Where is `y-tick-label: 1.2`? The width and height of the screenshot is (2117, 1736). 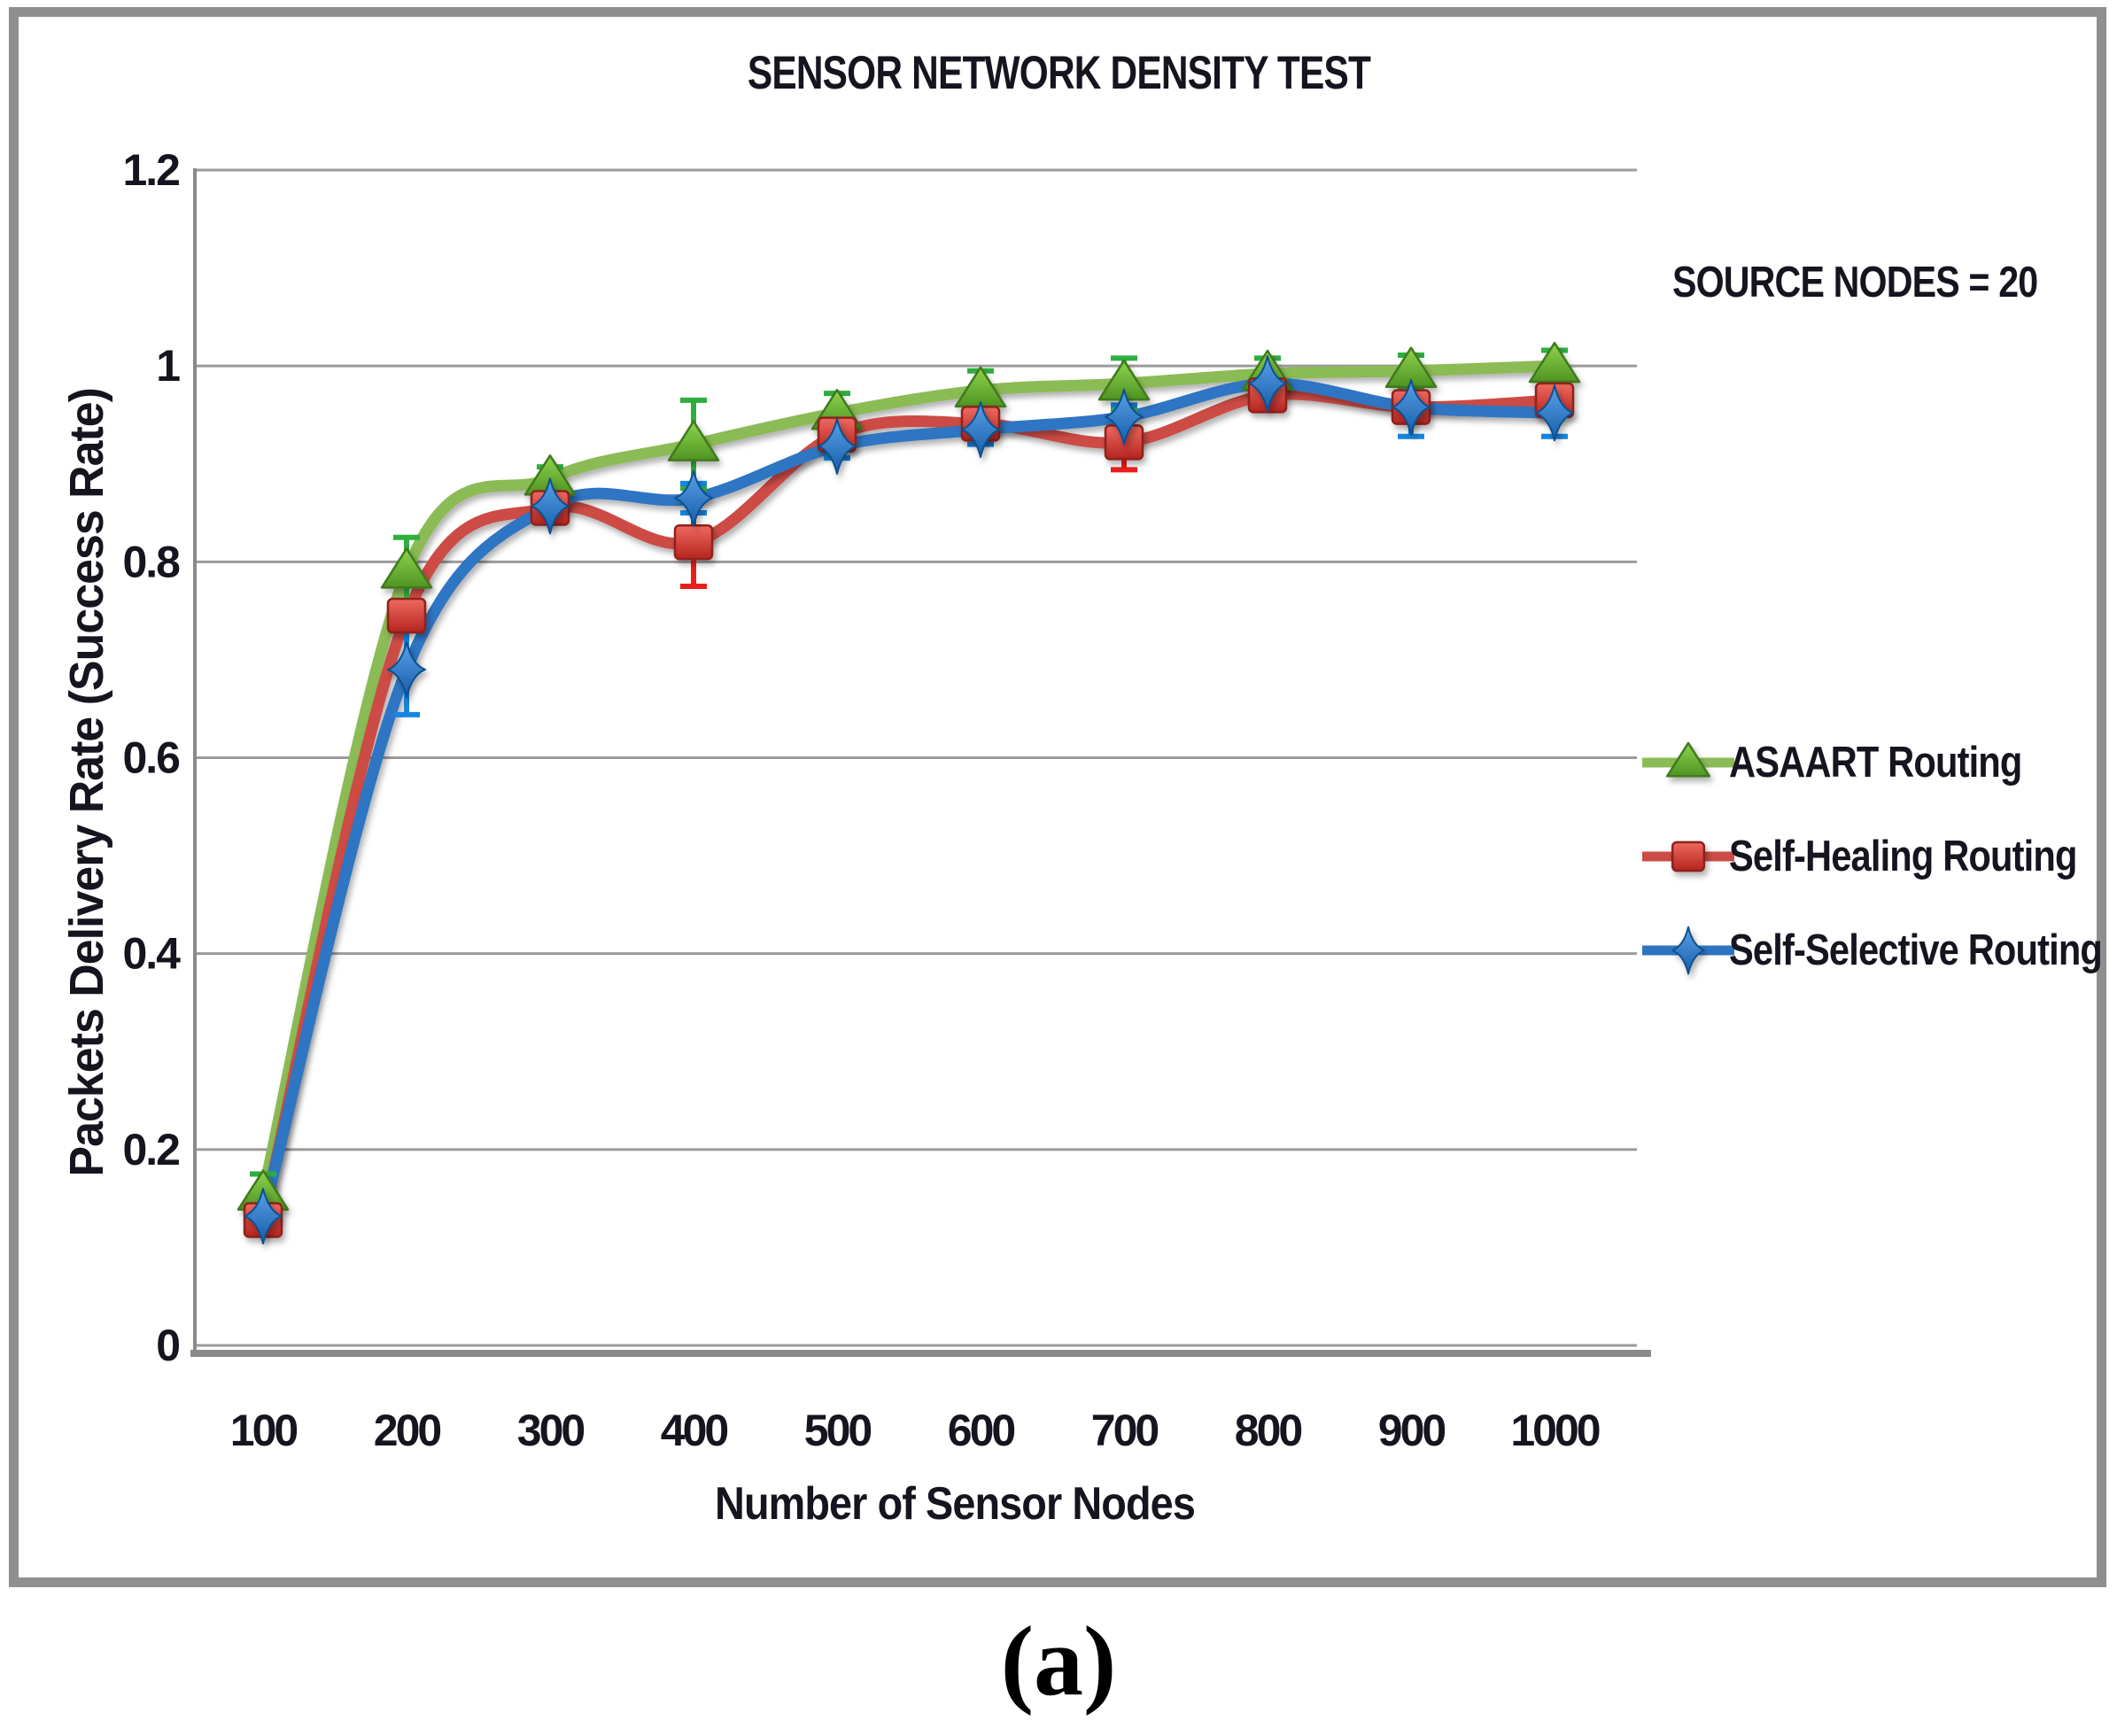 y-tick-label: 1.2 is located at coordinates (150, 170).